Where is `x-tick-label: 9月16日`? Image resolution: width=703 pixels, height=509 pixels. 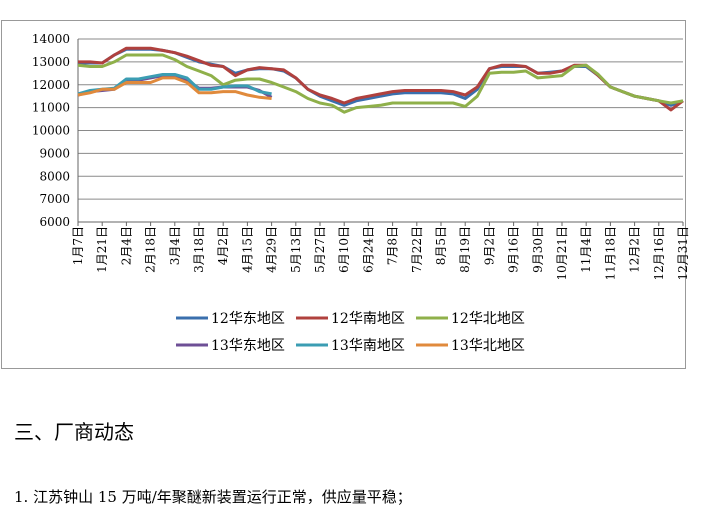 x-tick-label: 9月16日 is located at coordinates (514, 249).